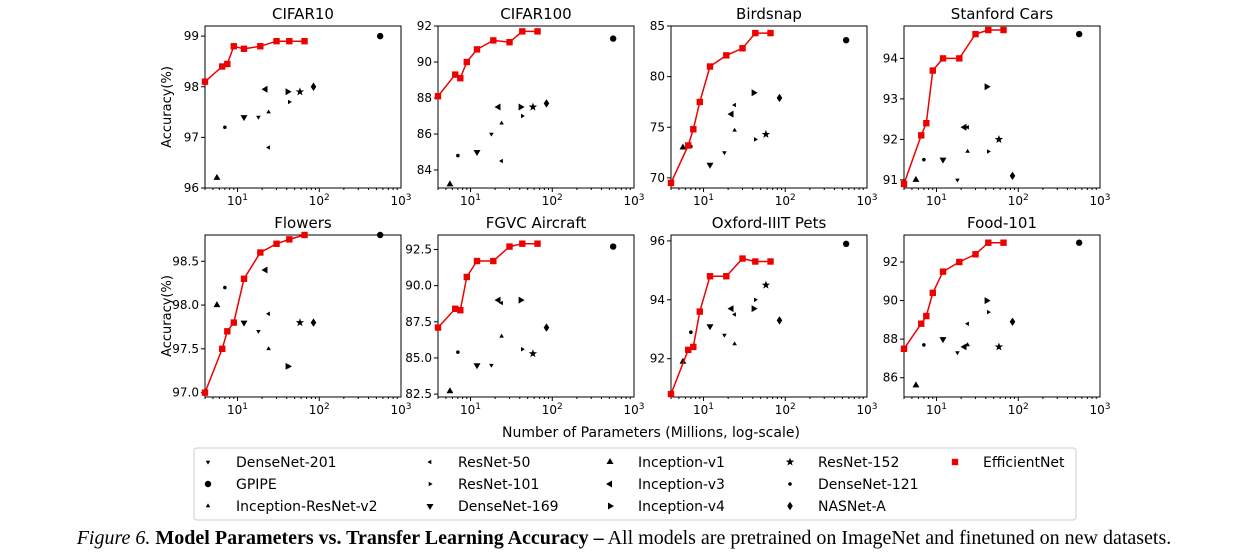  I want to click on y-axis-label: Accuracy(%), so click(167, 107).